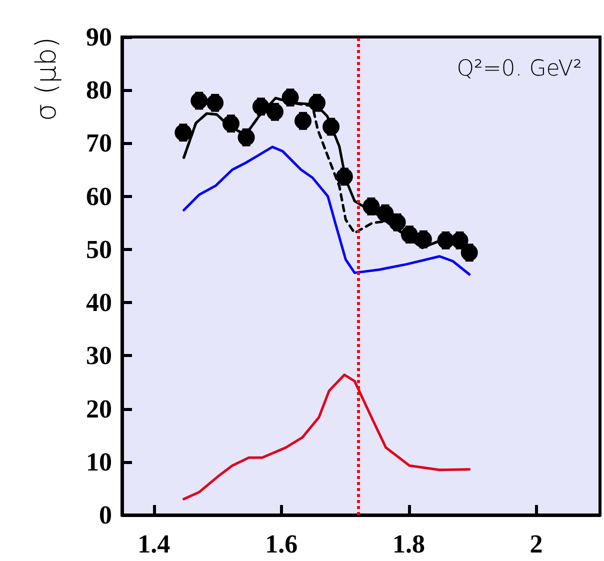 This screenshot has width=604, height=561. I want to click on y-tick-label: 80, so click(99, 90).